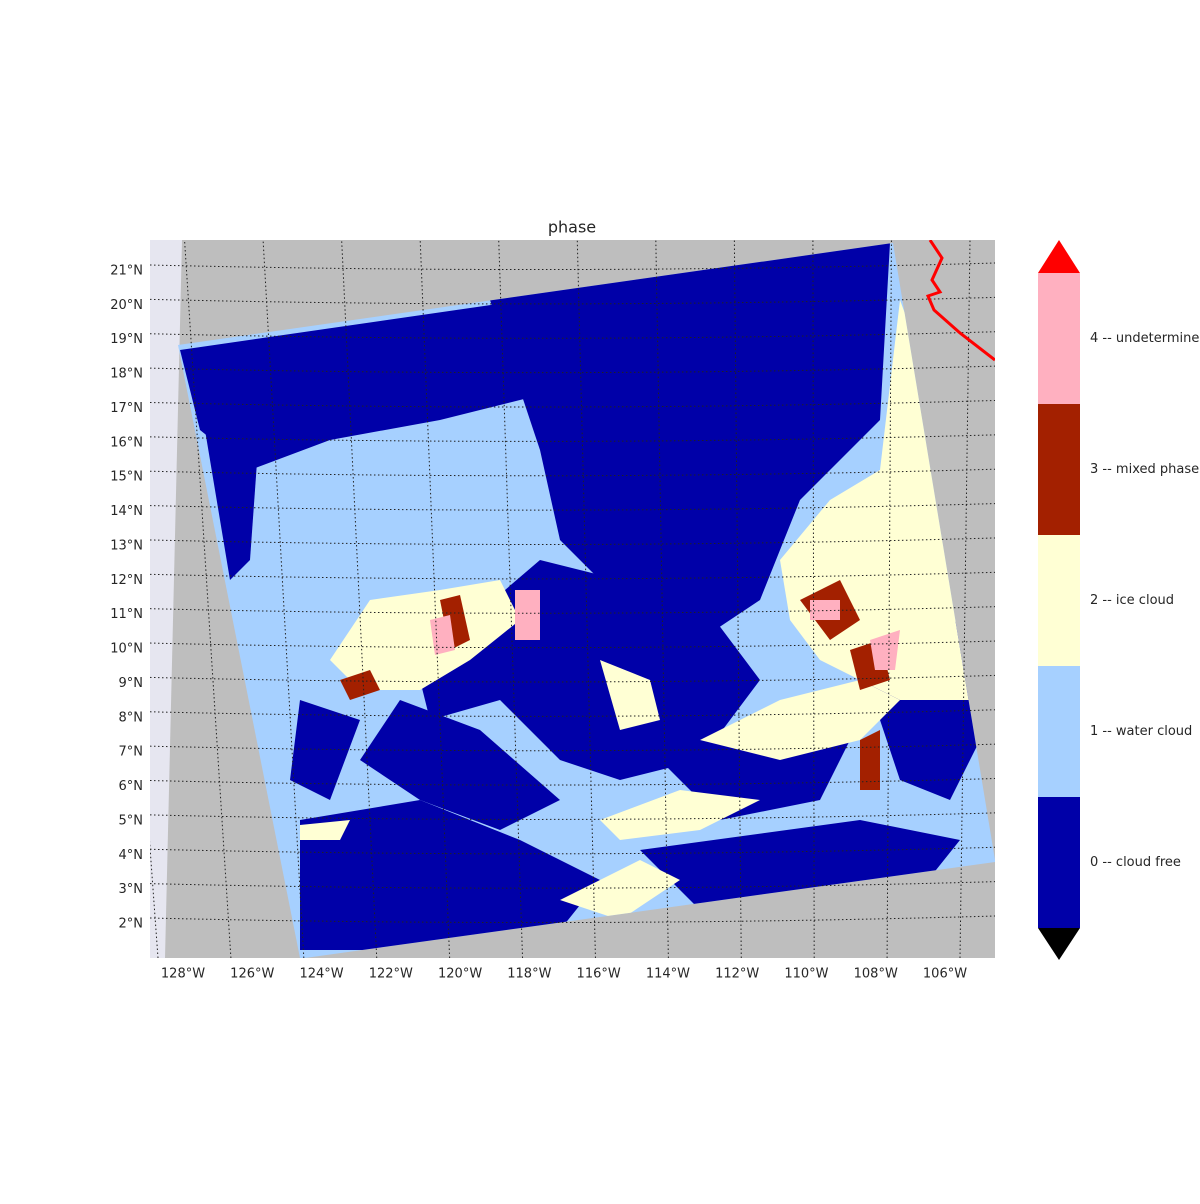 The height and width of the screenshot is (1204, 1200). I want to click on colorbar-label: 2 -- ice cloud, so click(1132, 600).